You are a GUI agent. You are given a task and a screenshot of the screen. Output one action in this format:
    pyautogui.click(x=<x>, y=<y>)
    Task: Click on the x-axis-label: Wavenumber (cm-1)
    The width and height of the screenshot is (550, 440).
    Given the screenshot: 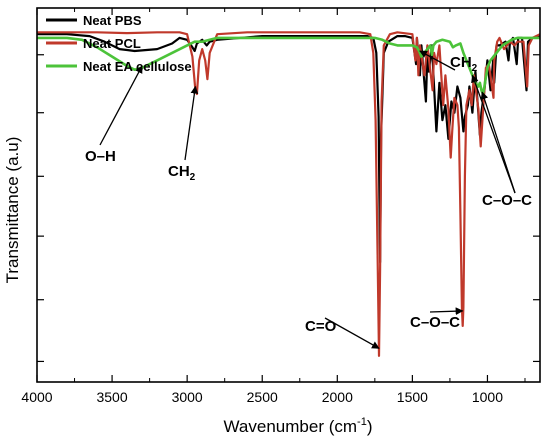 What is the action you would take?
    pyautogui.click(x=298, y=426)
    